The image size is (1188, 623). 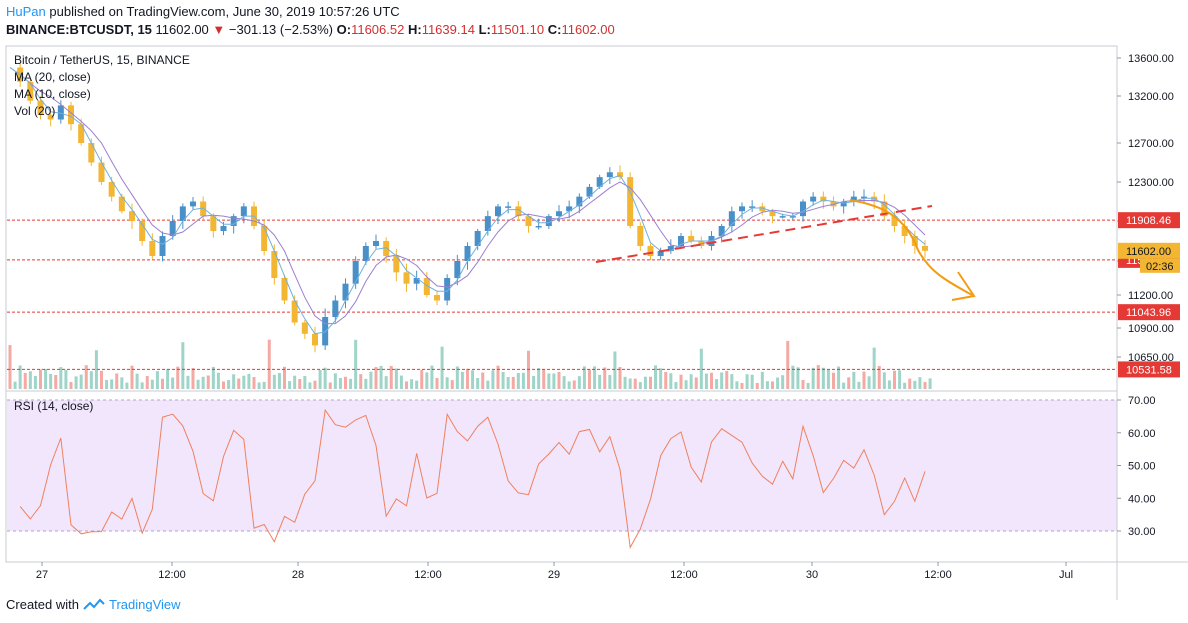 What do you see at coordinates (26, 11) in the screenshot?
I see `publisher-name: HuPan` at bounding box center [26, 11].